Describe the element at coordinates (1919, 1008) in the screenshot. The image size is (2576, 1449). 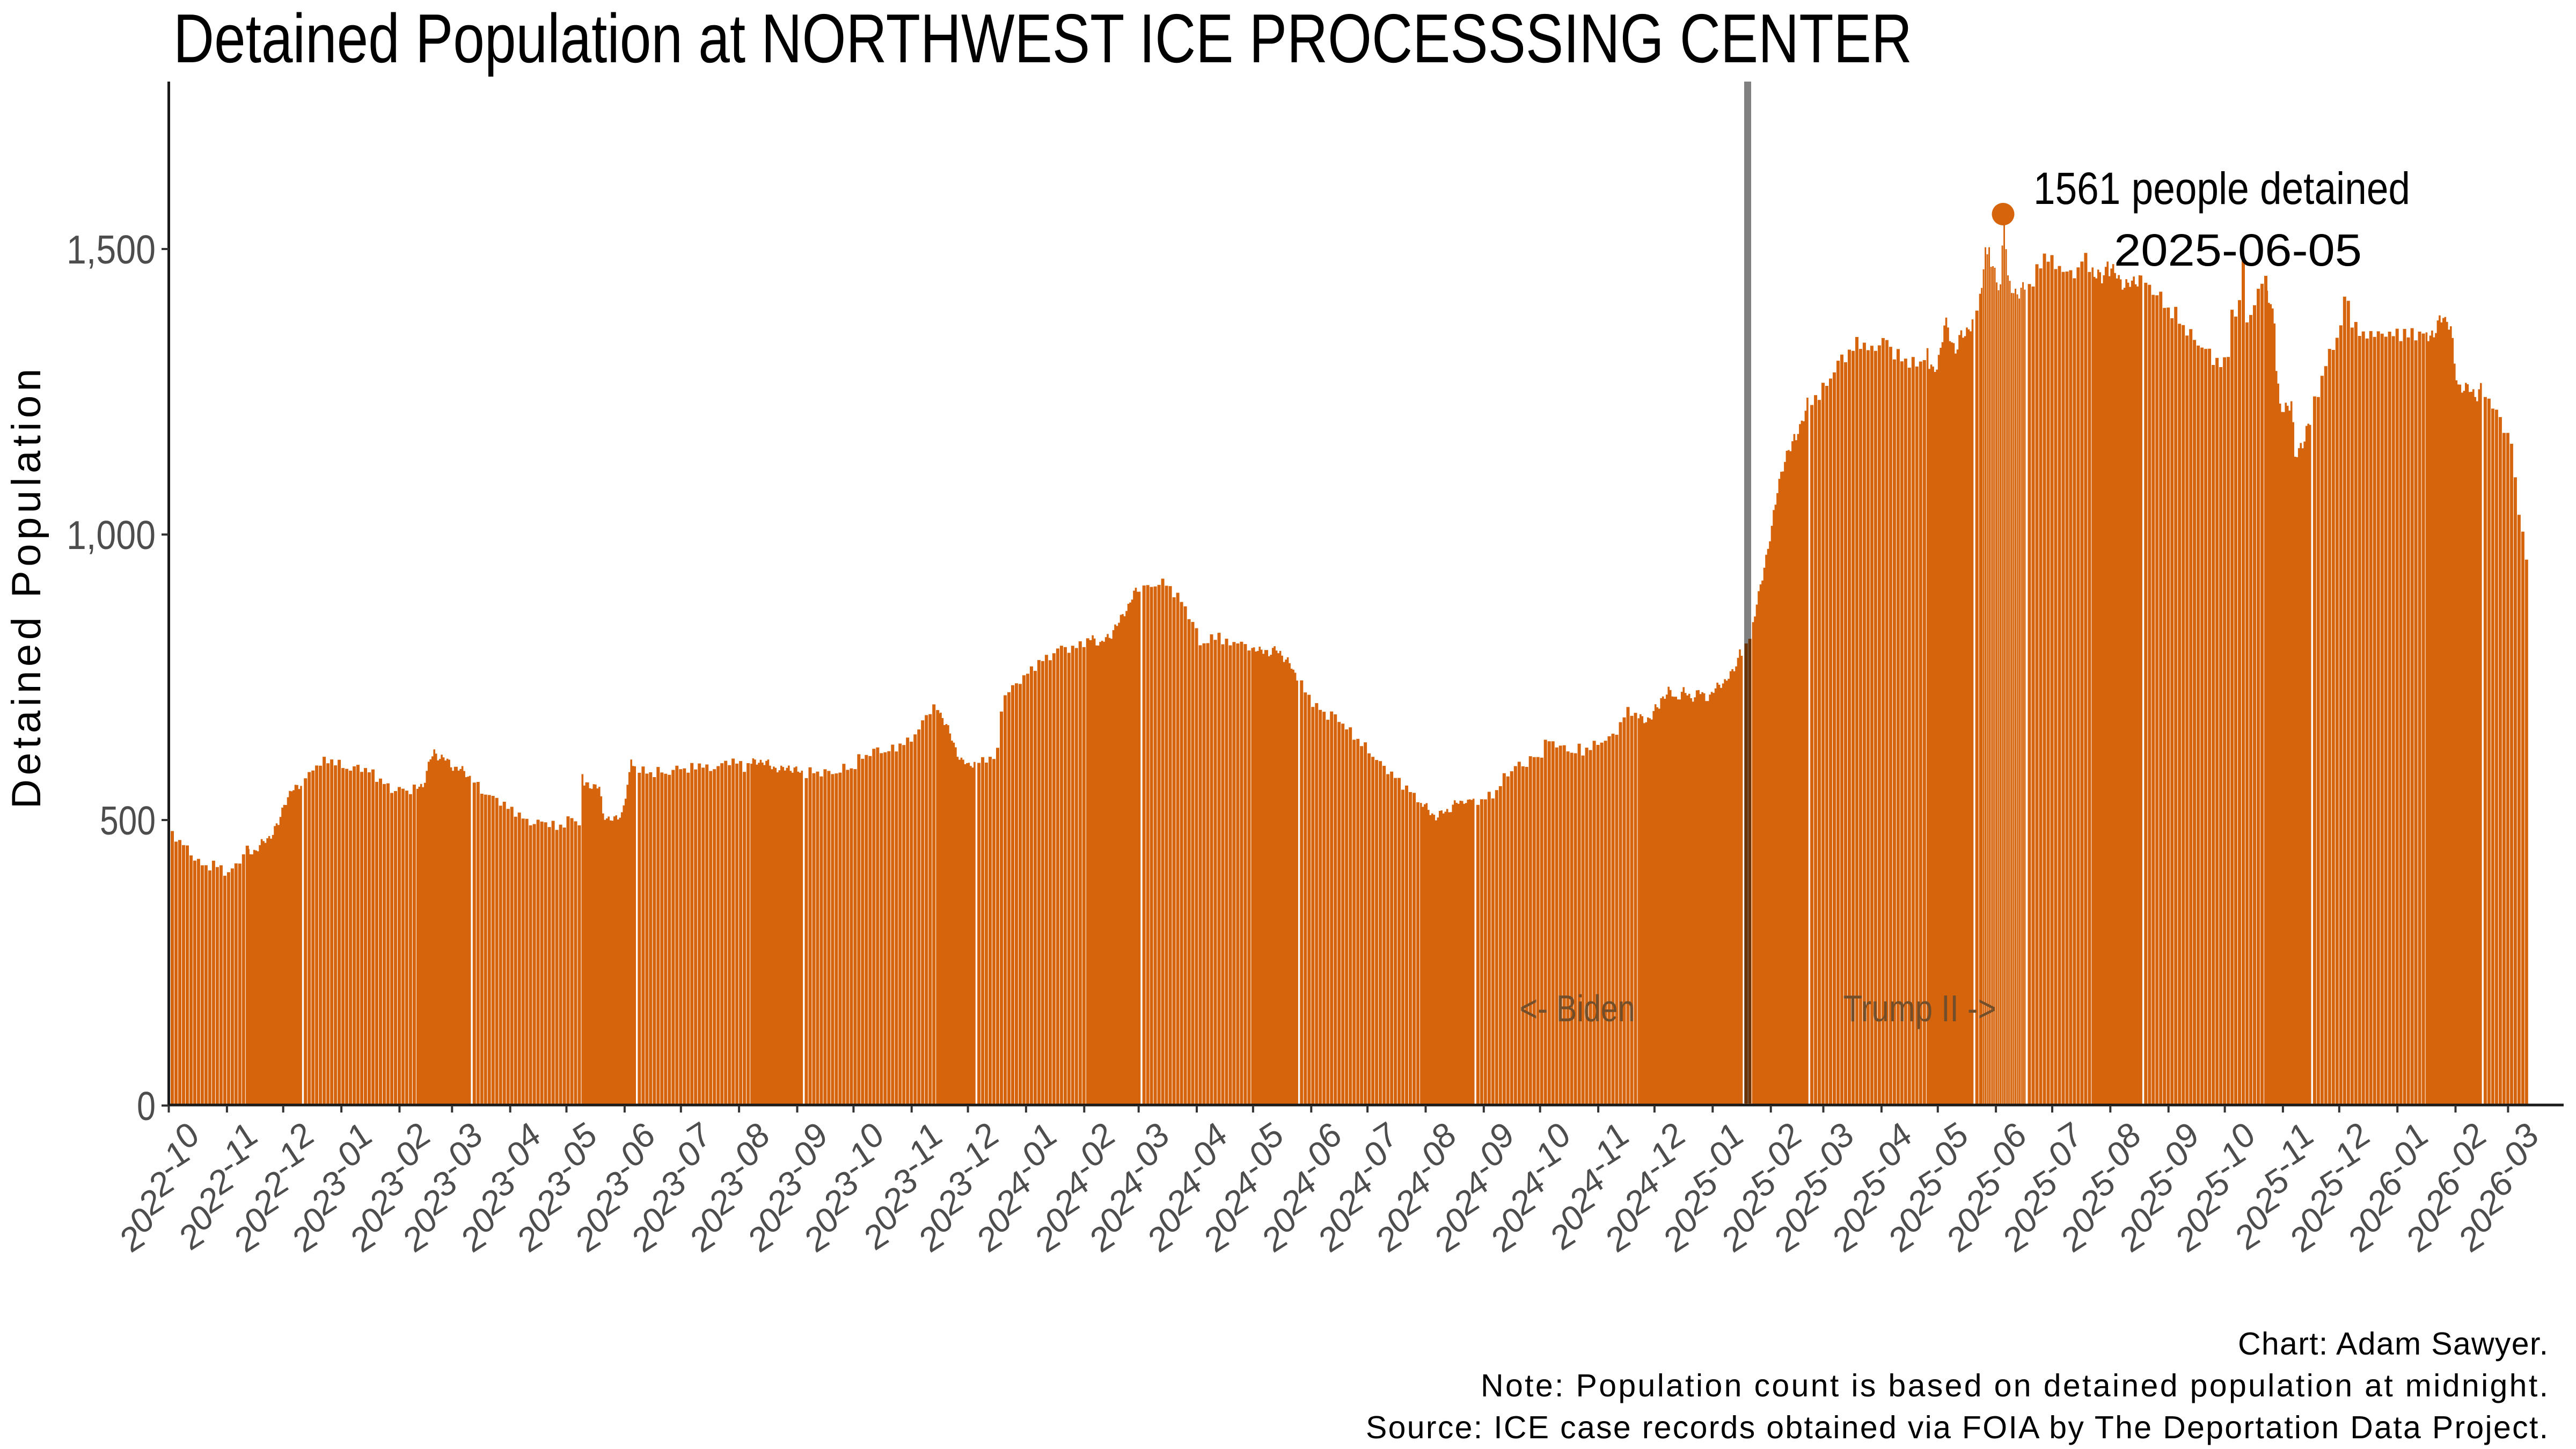
I see `svg-text: Trump II ->` at that location.